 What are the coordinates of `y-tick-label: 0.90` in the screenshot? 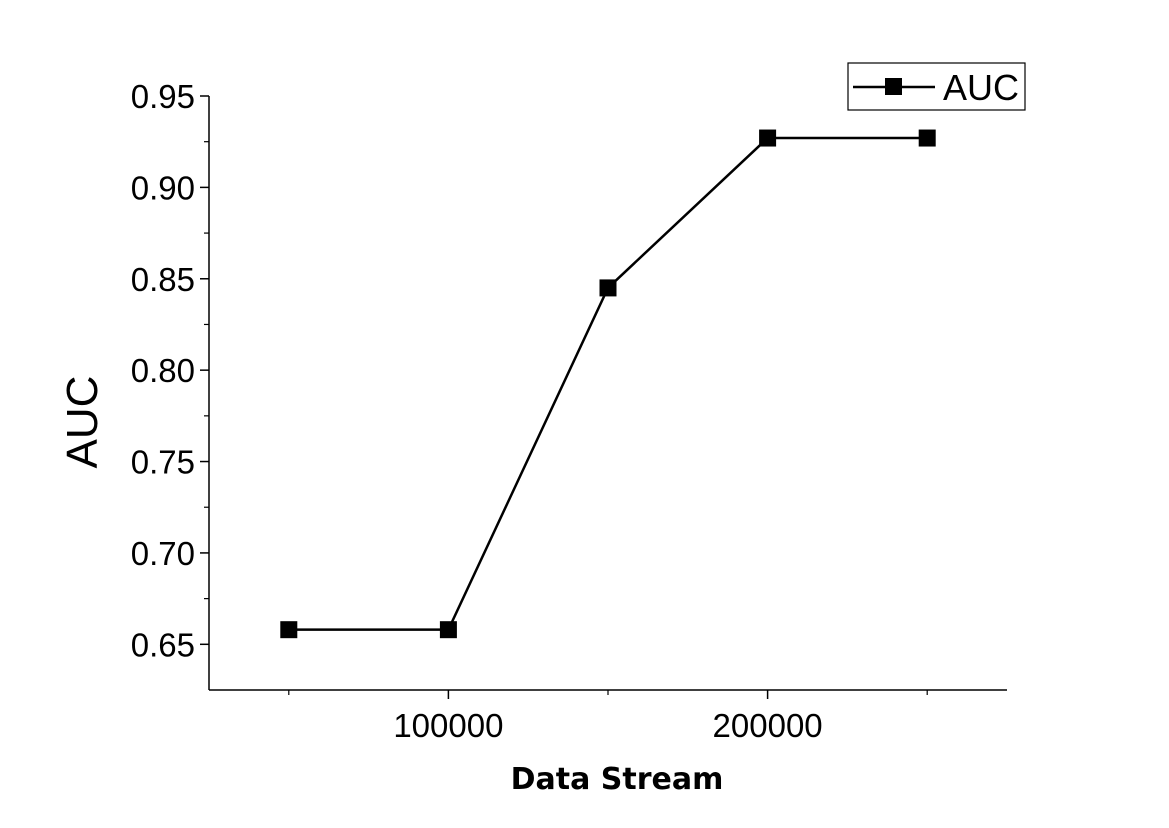 It's located at (163, 187).